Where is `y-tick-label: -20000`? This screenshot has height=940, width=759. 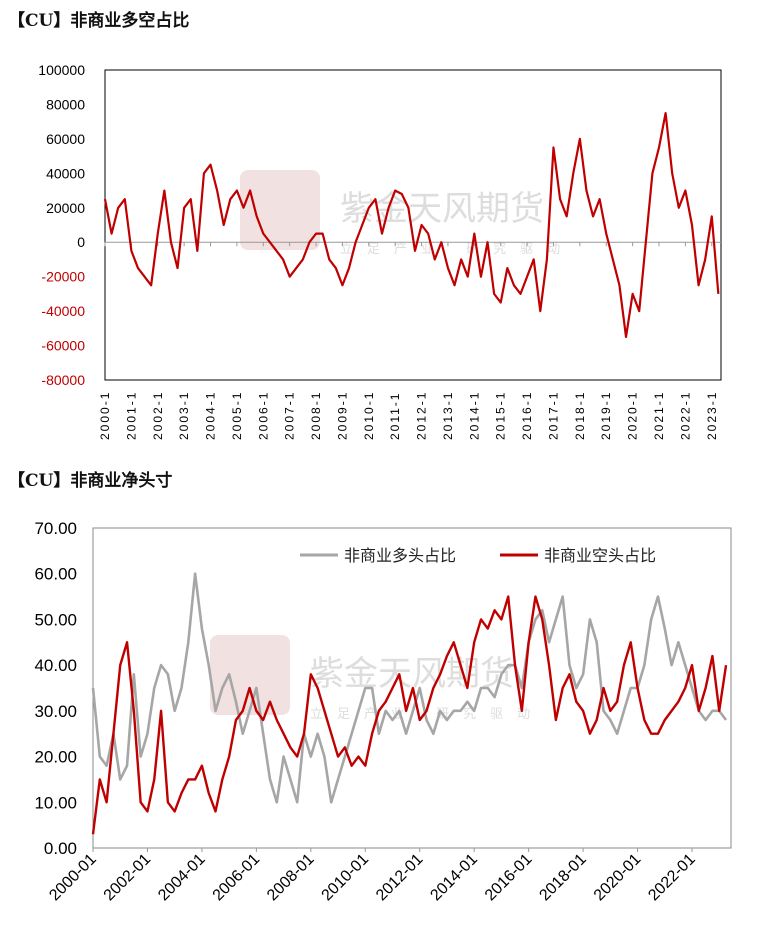 y-tick-label: -20000 is located at coordinates (63, 277).